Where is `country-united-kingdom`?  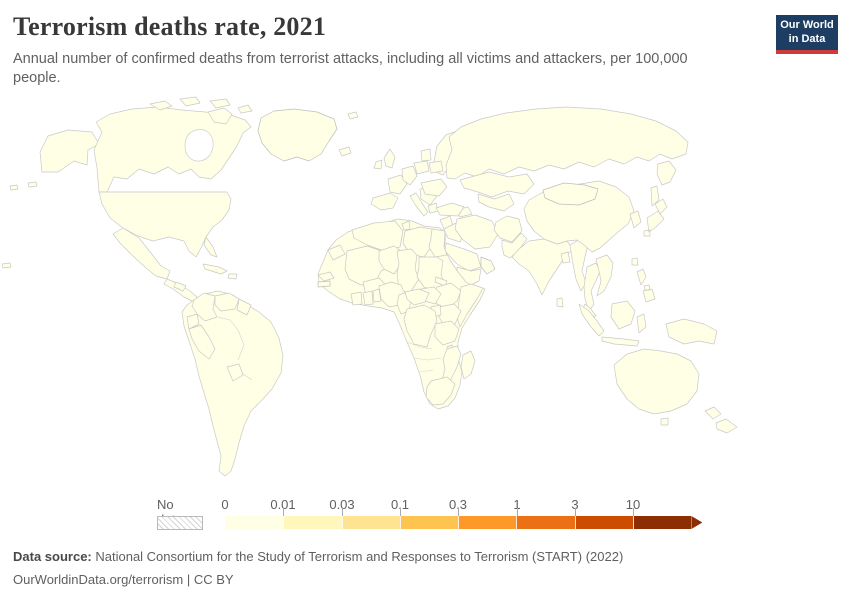 country-united-kingdom is located at coordinates (389, 158).